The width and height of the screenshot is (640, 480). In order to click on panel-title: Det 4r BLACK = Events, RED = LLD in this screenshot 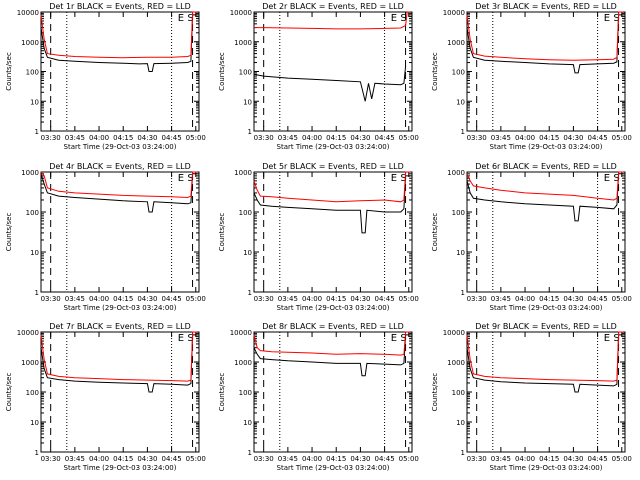, I will do `click(120, 166)`.